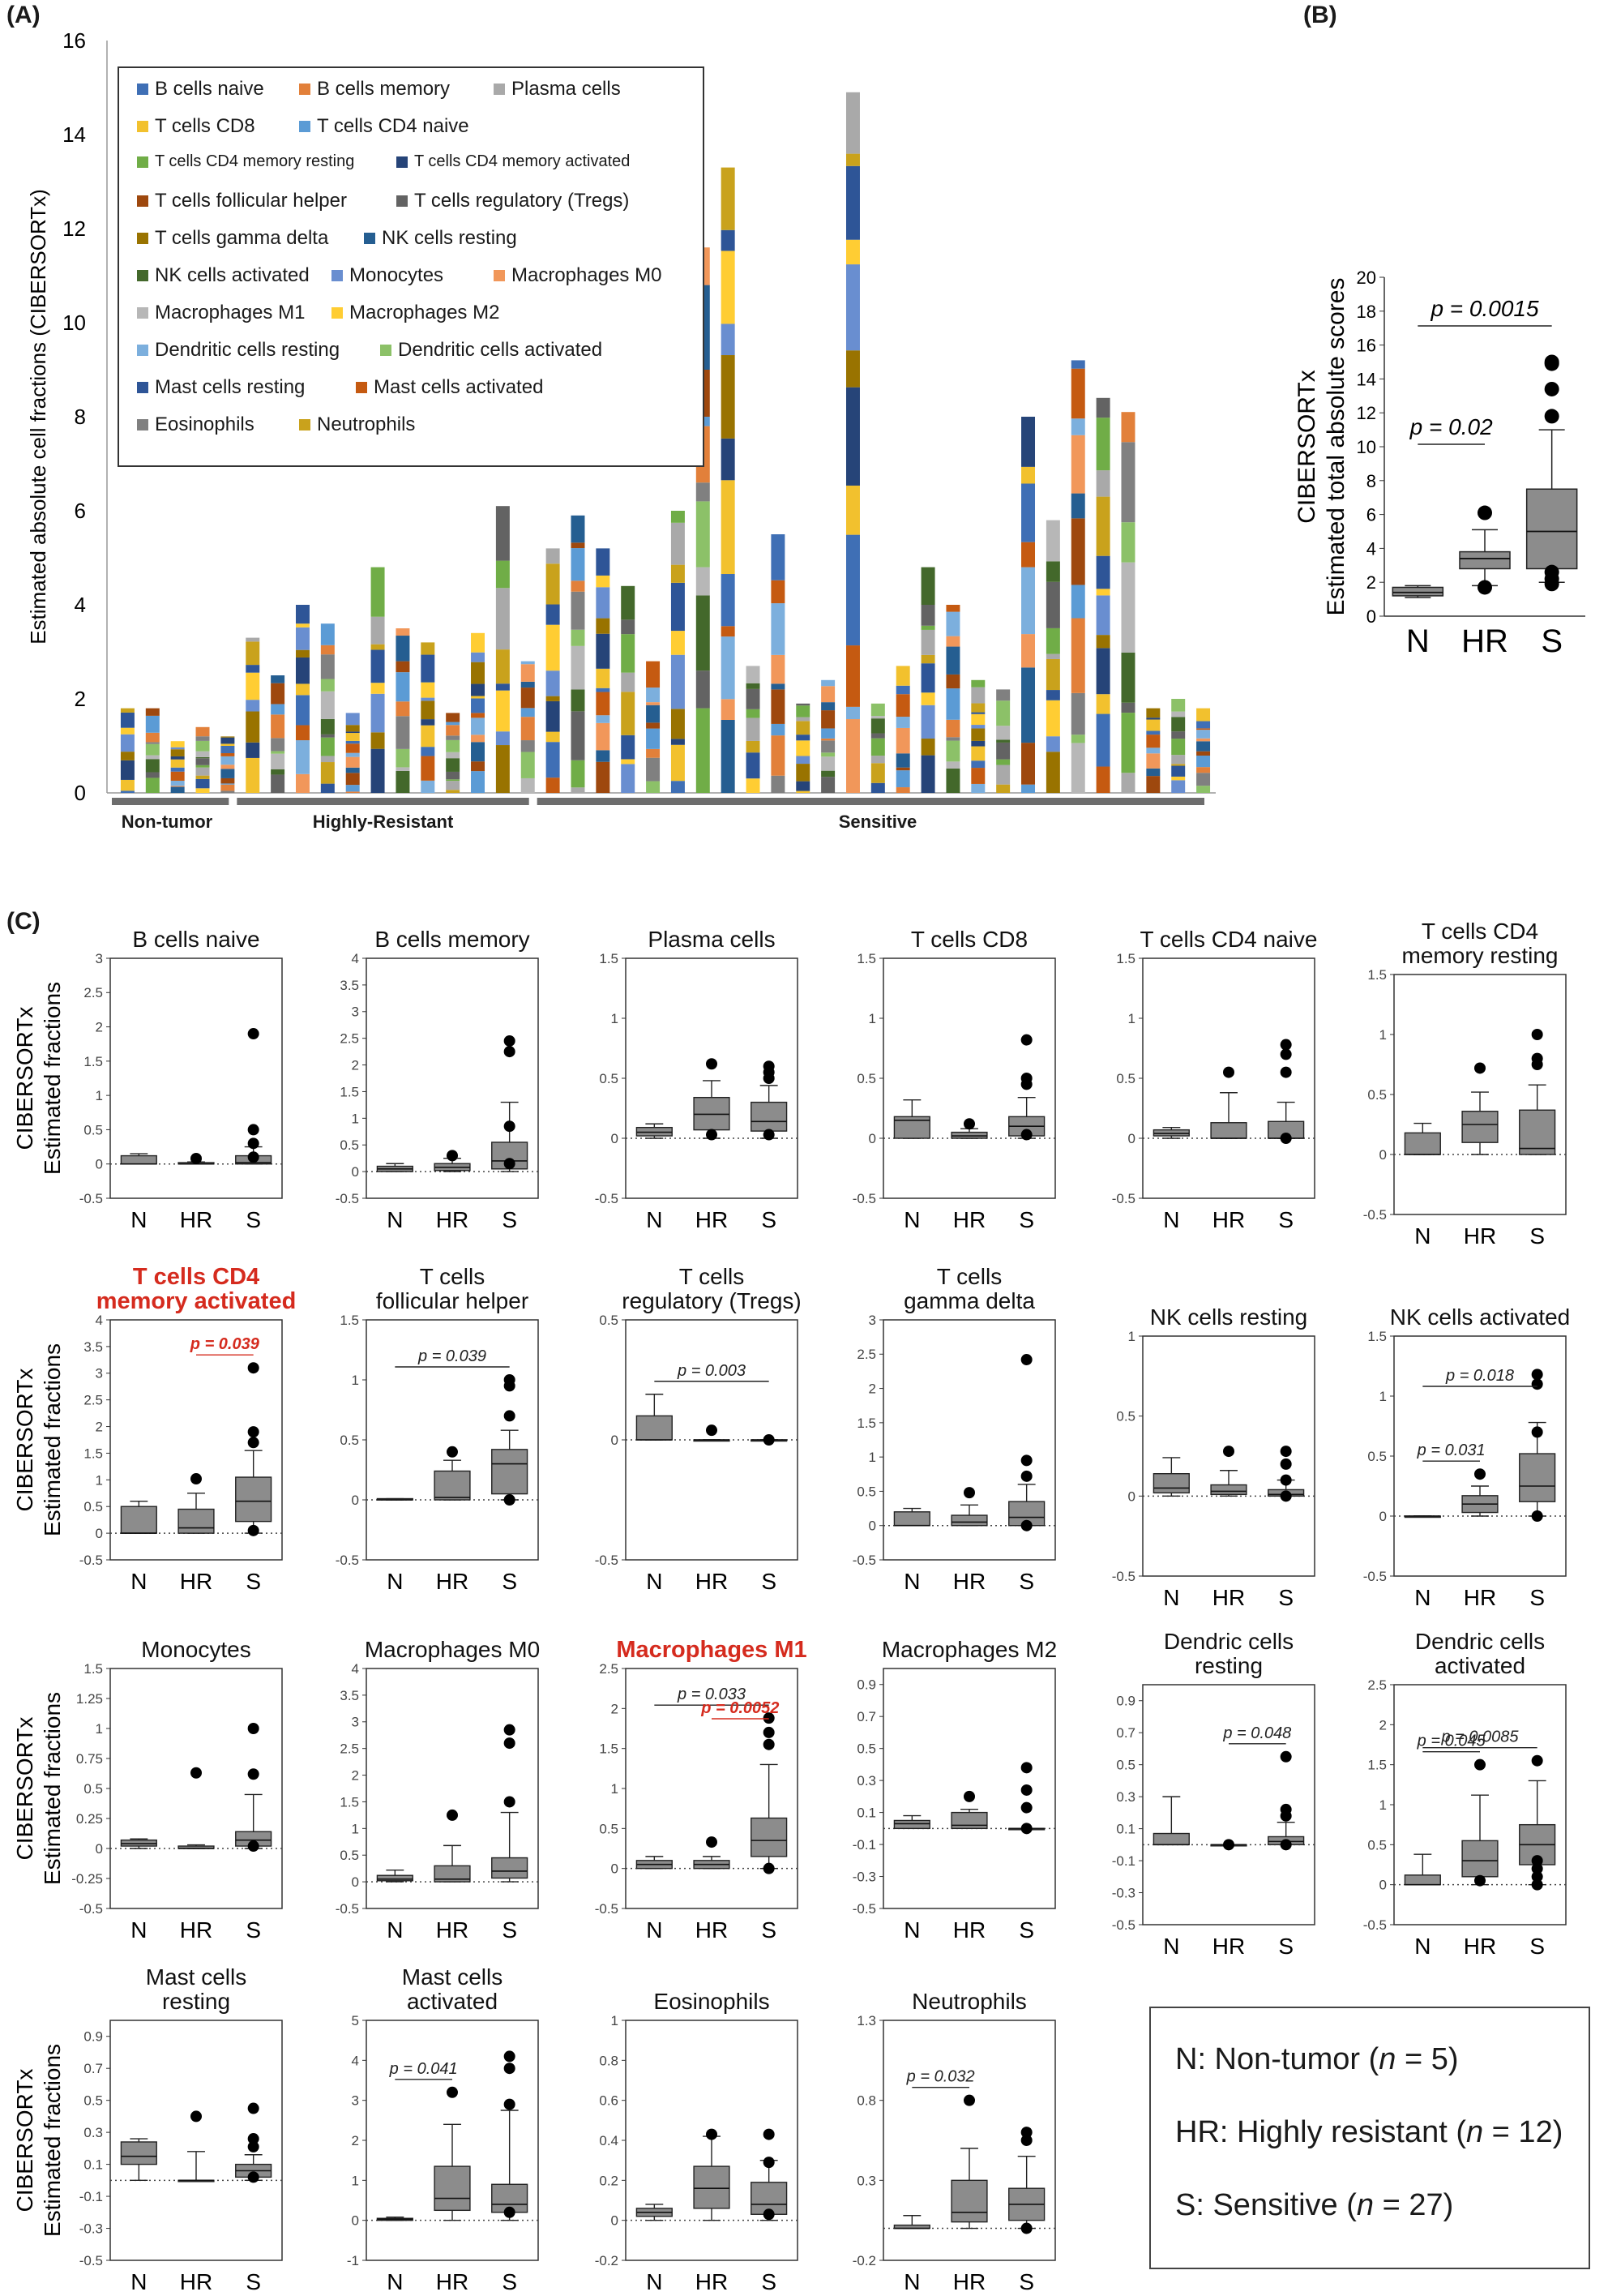  Describe the element at coordinates (1422, 1870) in the screenshot. I see `box-n` at that location.